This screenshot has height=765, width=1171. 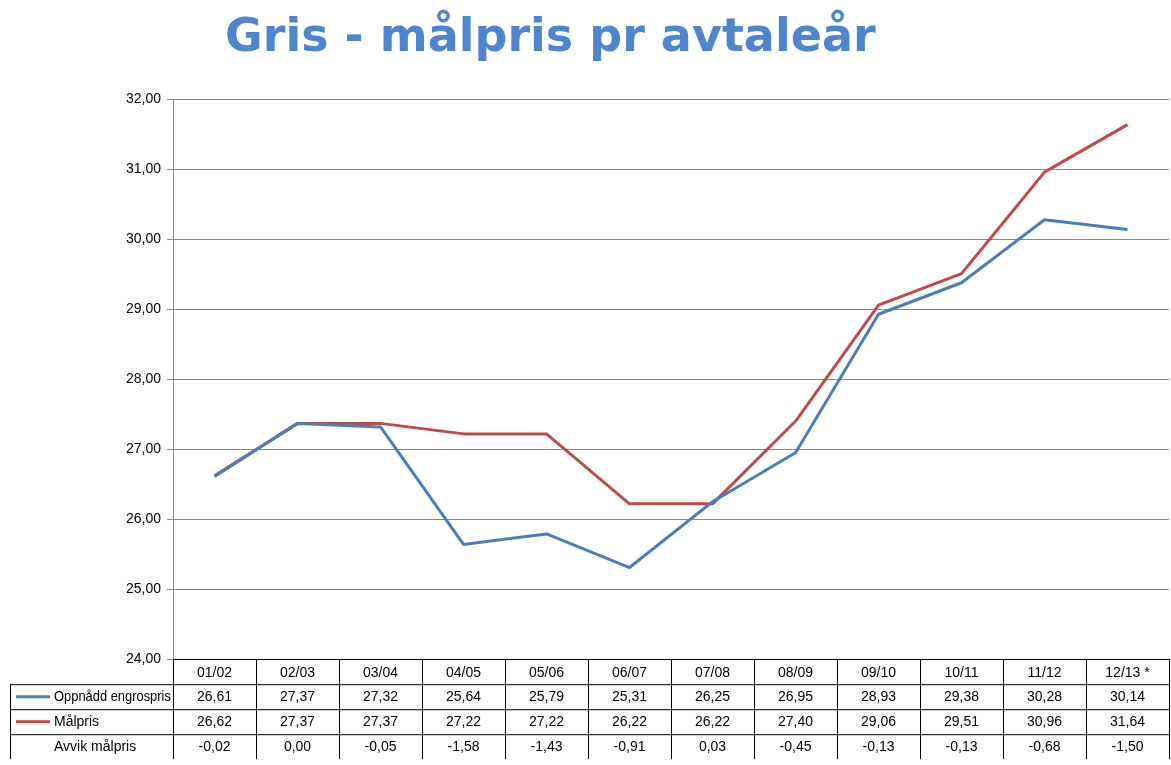 What do you see at coordinates (795, 745) in the screenshot?
I see `text: -0,45` at bounding box center [795, 745].